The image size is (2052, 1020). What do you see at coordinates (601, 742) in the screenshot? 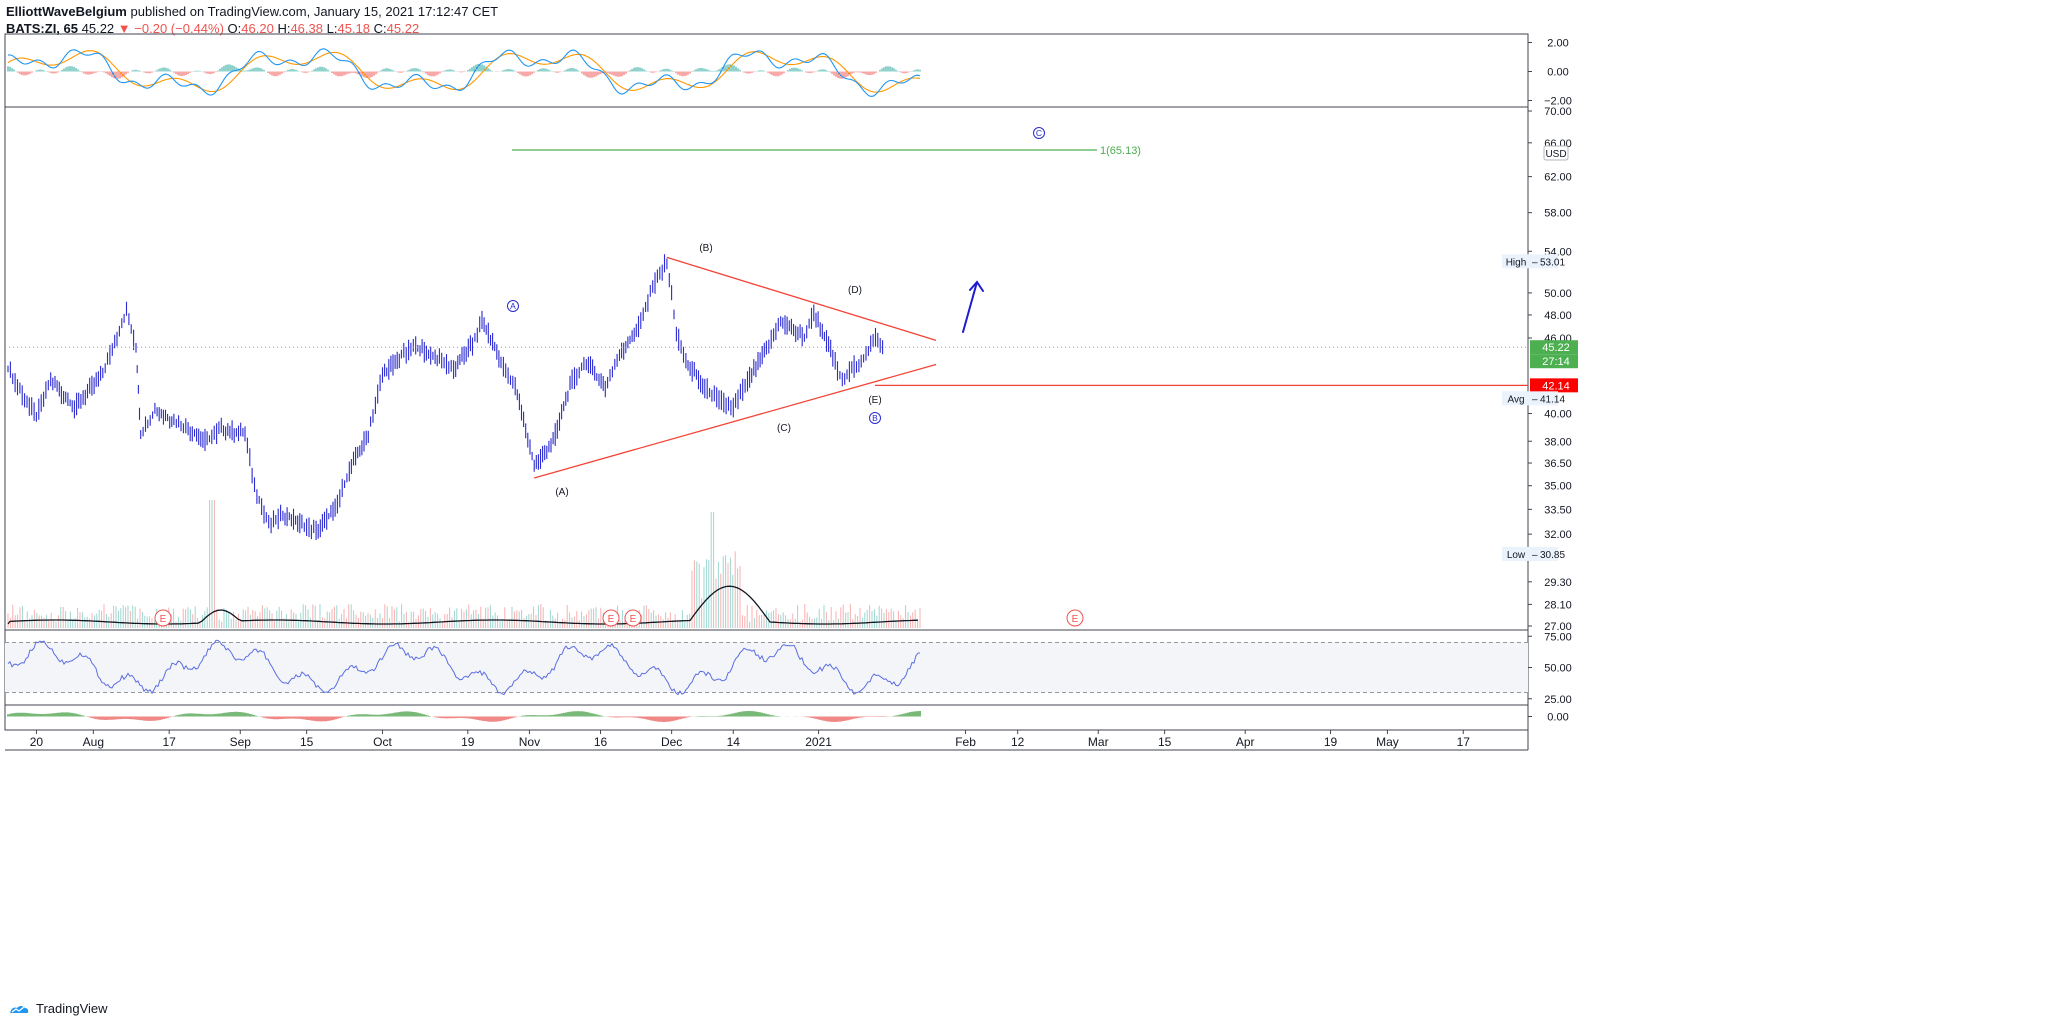
I see `x-tick-label: 16` at bounding box center [601, 742].